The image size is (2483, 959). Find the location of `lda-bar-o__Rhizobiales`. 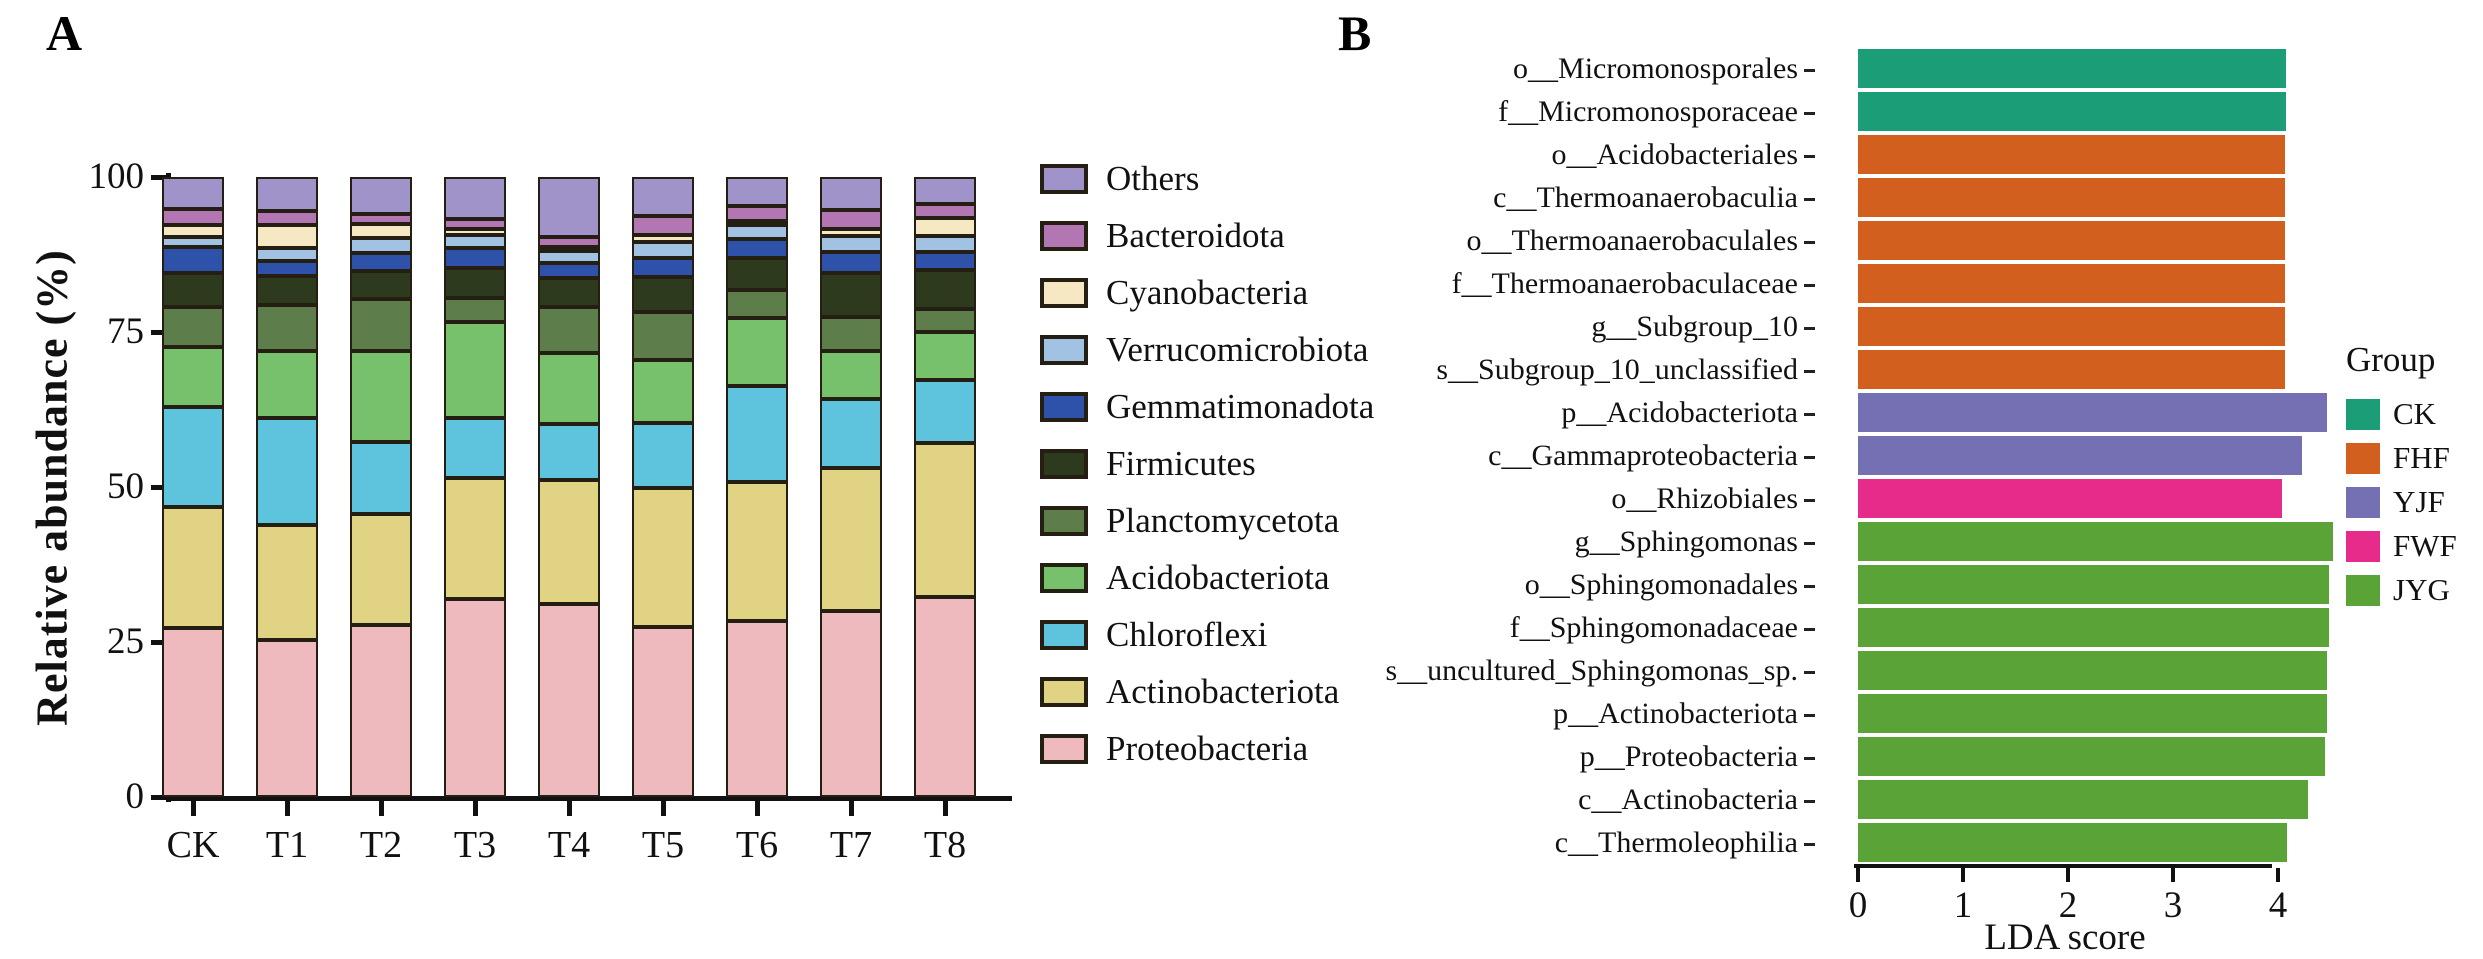

lda-bar-o__Rhizobiales is located at coordinates (2070, 498).